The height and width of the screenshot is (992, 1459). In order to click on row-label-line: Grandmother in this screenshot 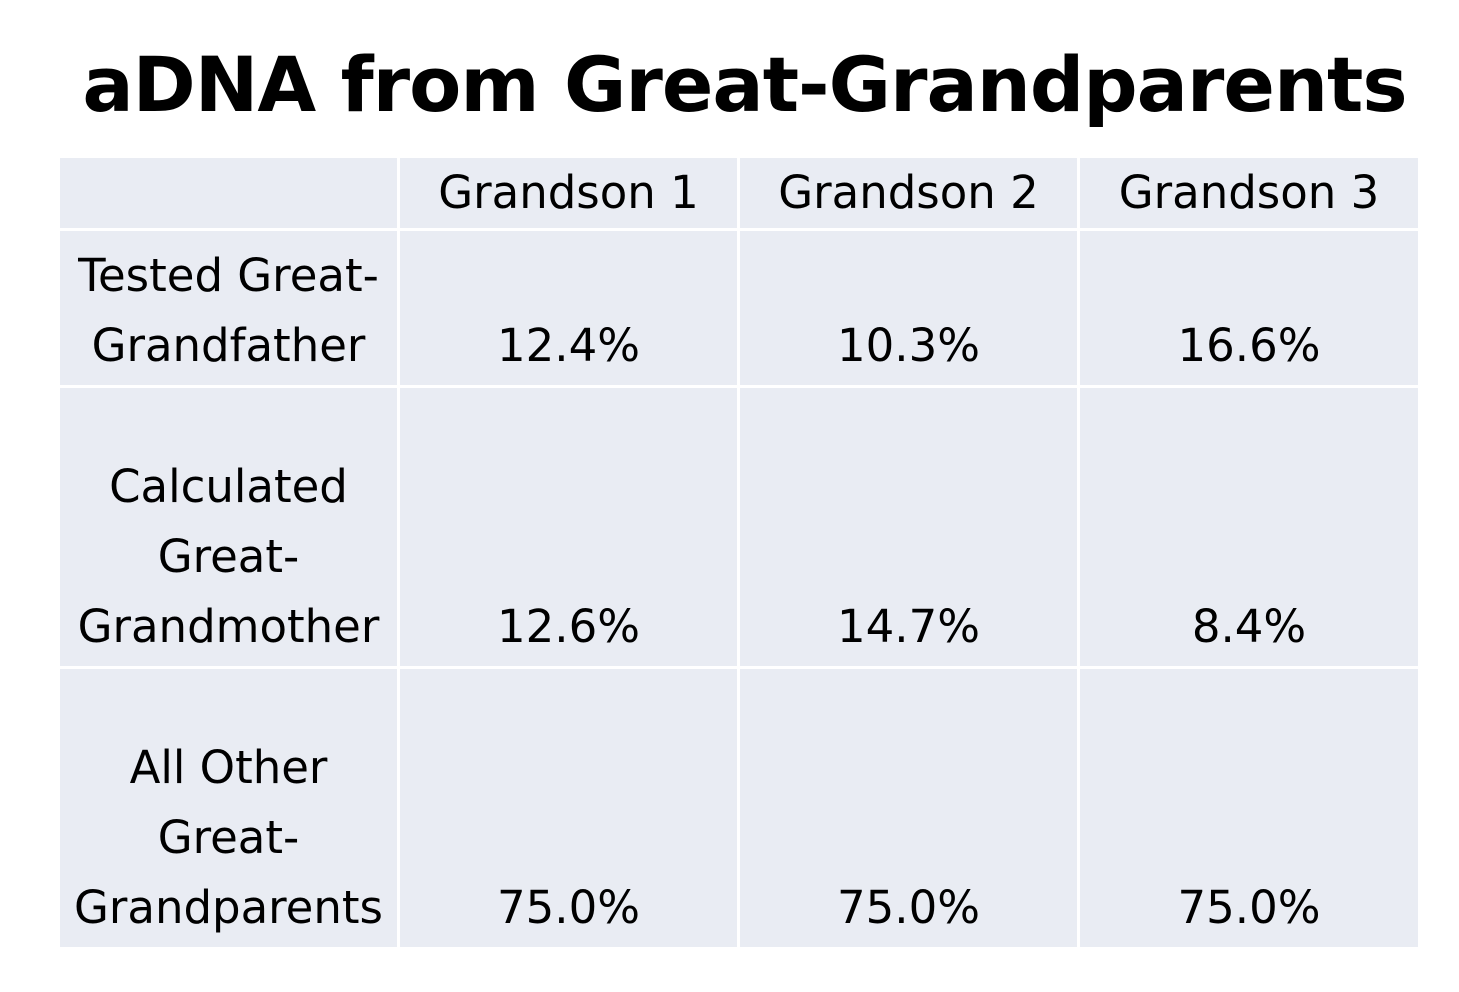, I will do `click(228, 626)`.